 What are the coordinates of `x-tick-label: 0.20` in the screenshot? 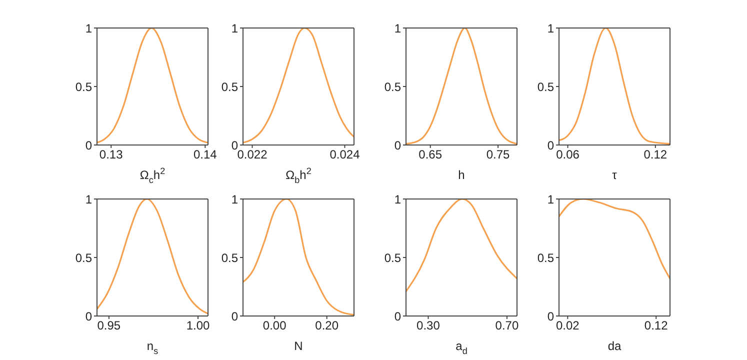 It's located at (327, 325).